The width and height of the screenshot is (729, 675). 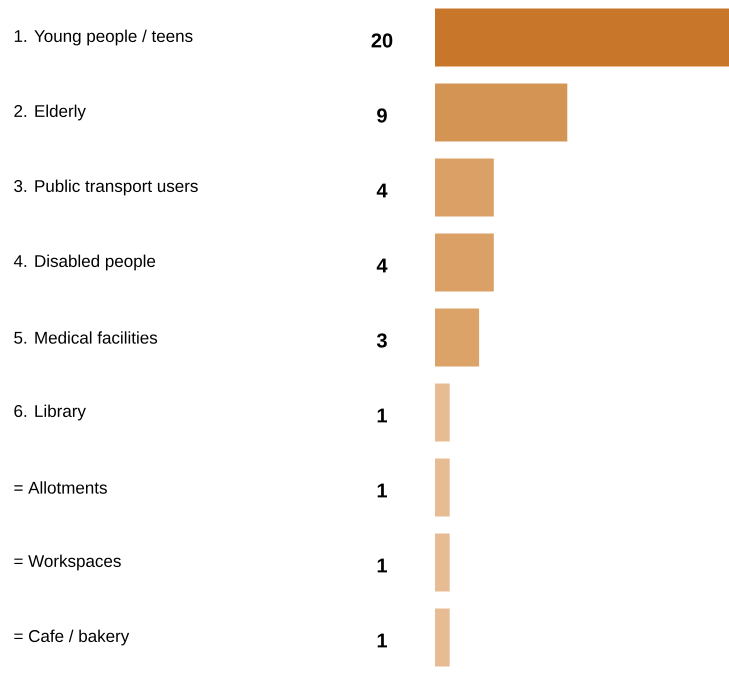 What do you see at coordinates (106, 188) in the screenshot?
I see `y-tick-label: 3. Public transport users` at bounding box center [106, 188].